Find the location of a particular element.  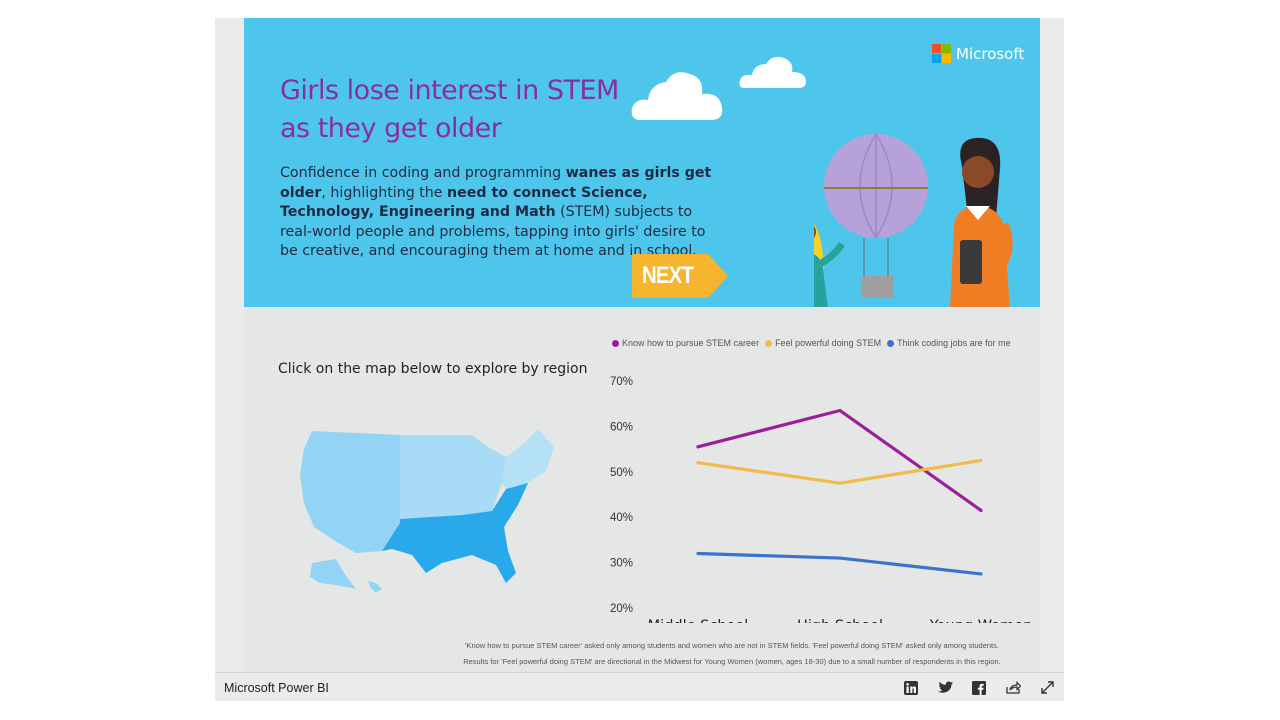

y-tick-label: 50% is located at coordinates (621, 473).